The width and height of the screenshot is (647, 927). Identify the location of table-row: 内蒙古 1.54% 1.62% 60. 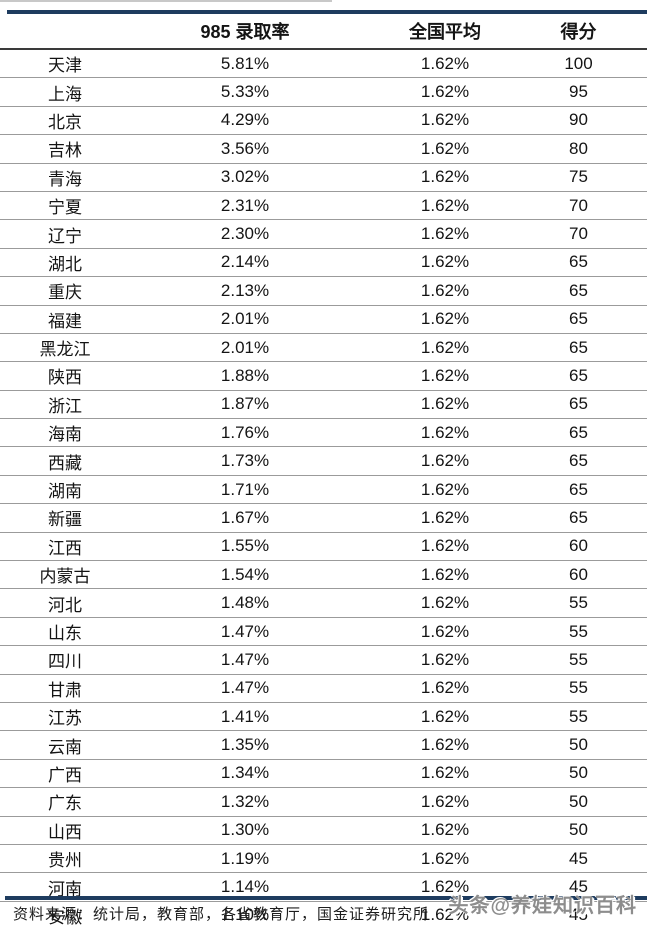
(323, 575).